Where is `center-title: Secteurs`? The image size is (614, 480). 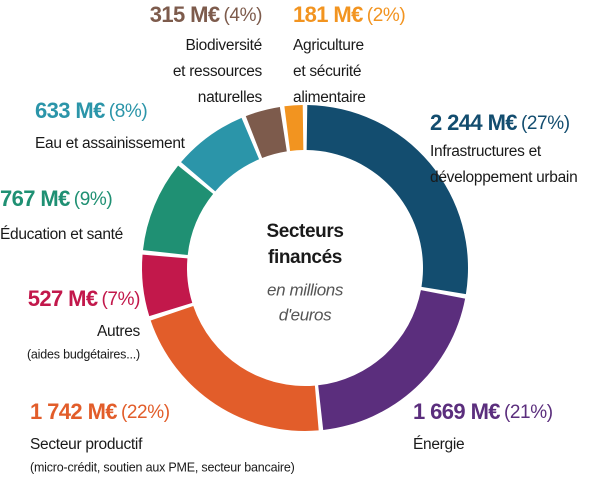
center-title: Secteurs is located at coordinates (304, 231).